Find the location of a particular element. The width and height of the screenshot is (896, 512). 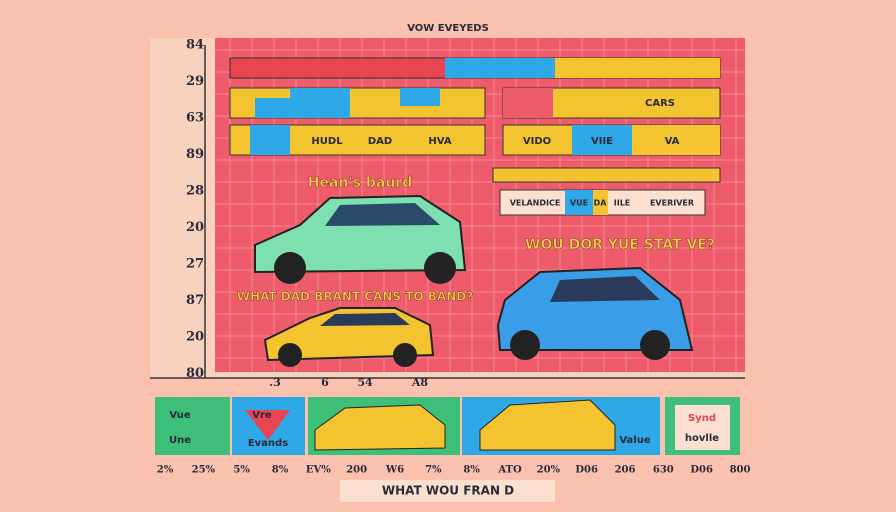

x-tick-label: 6 is located at coordinates (325, 382).